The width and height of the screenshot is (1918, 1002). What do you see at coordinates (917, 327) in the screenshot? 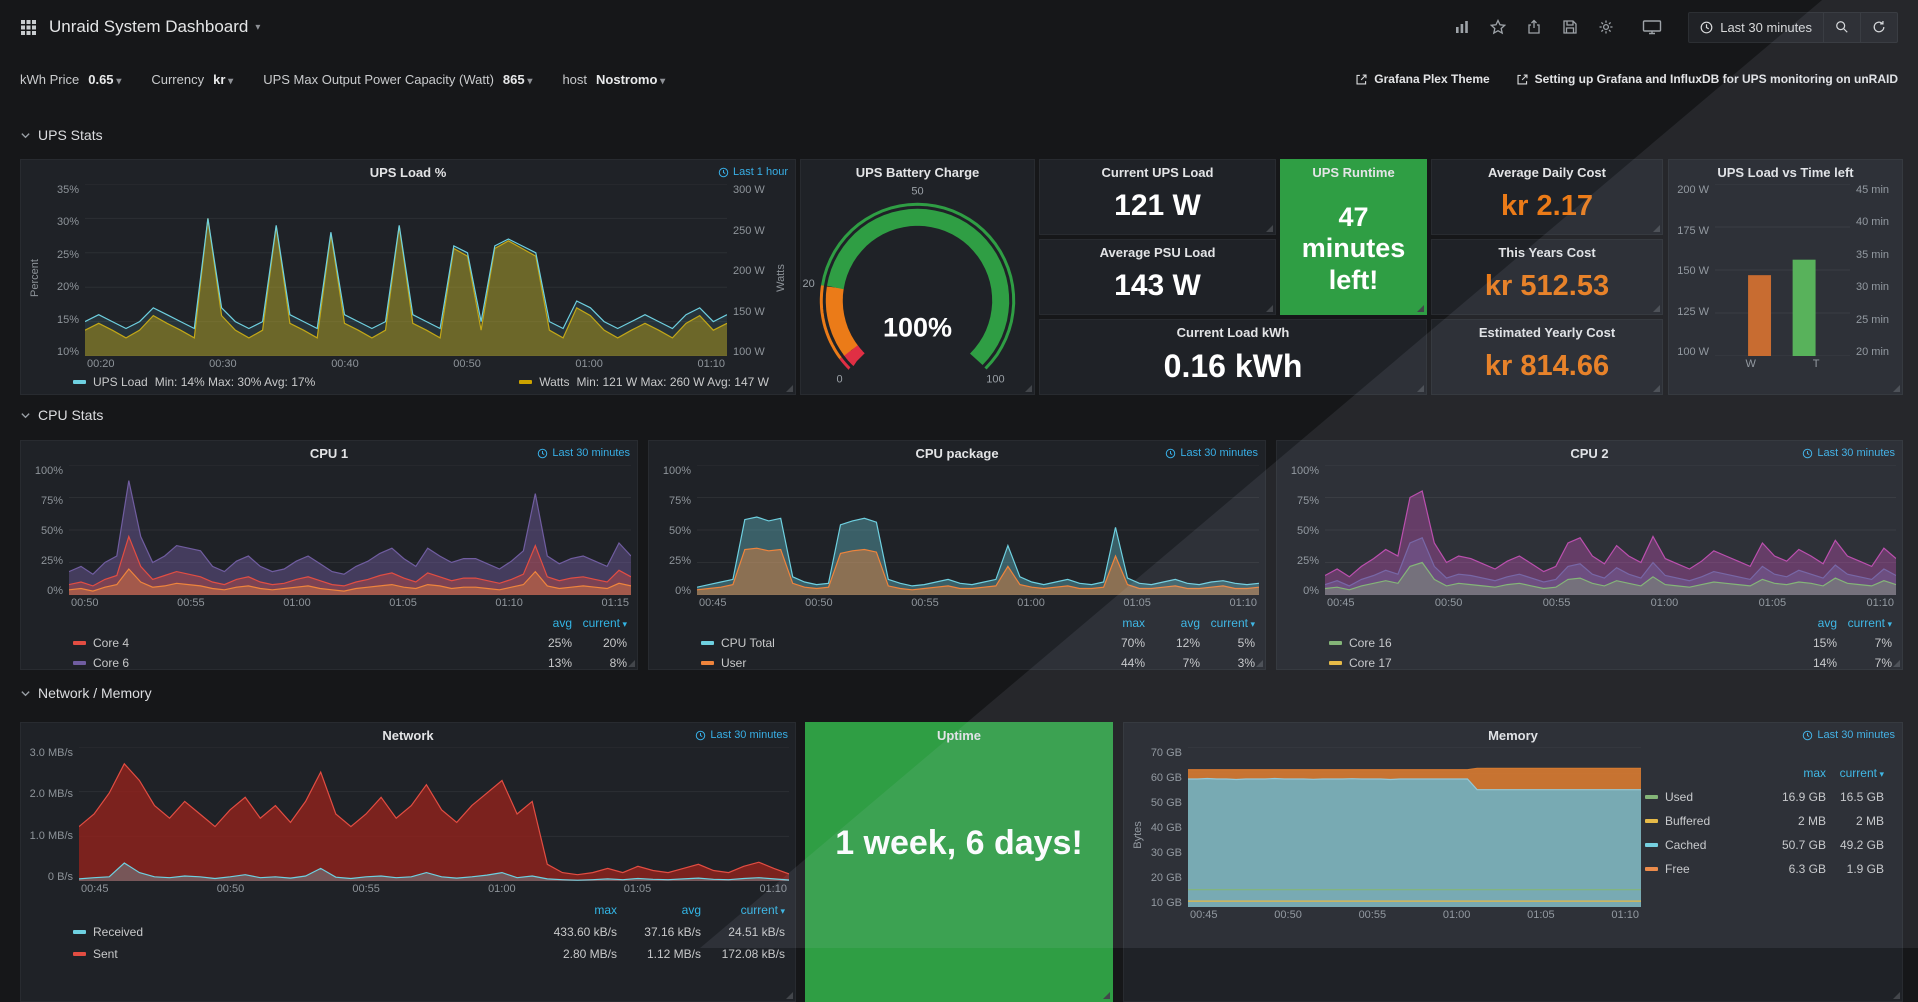
I see `svg-text: 100%` at bounding box center [917, 327].